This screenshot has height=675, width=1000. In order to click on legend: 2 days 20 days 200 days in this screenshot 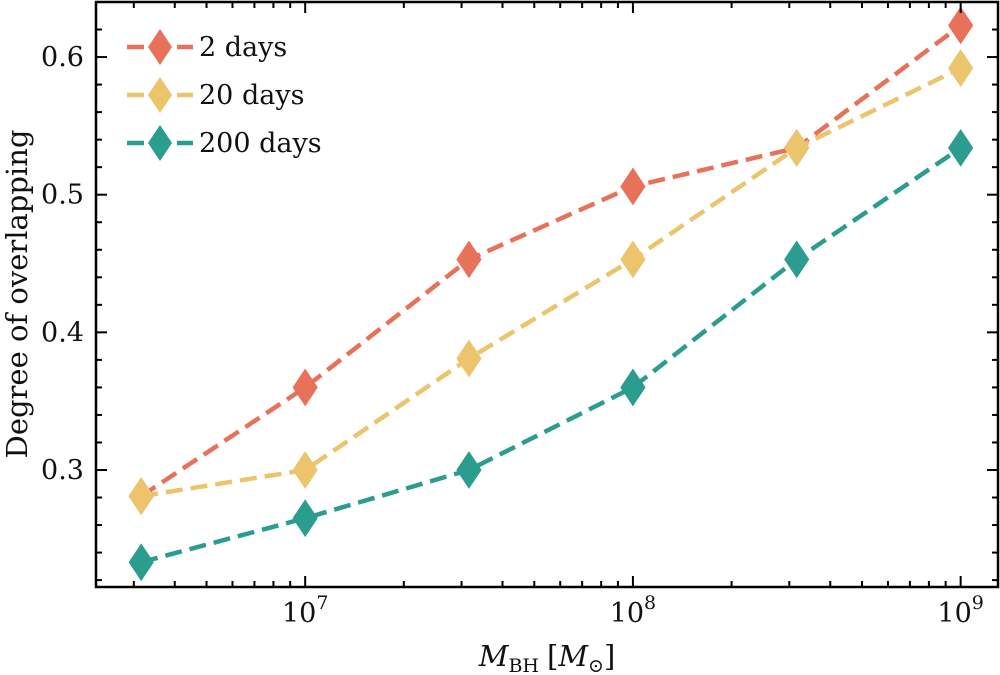, I will do `click(224, 95)`.